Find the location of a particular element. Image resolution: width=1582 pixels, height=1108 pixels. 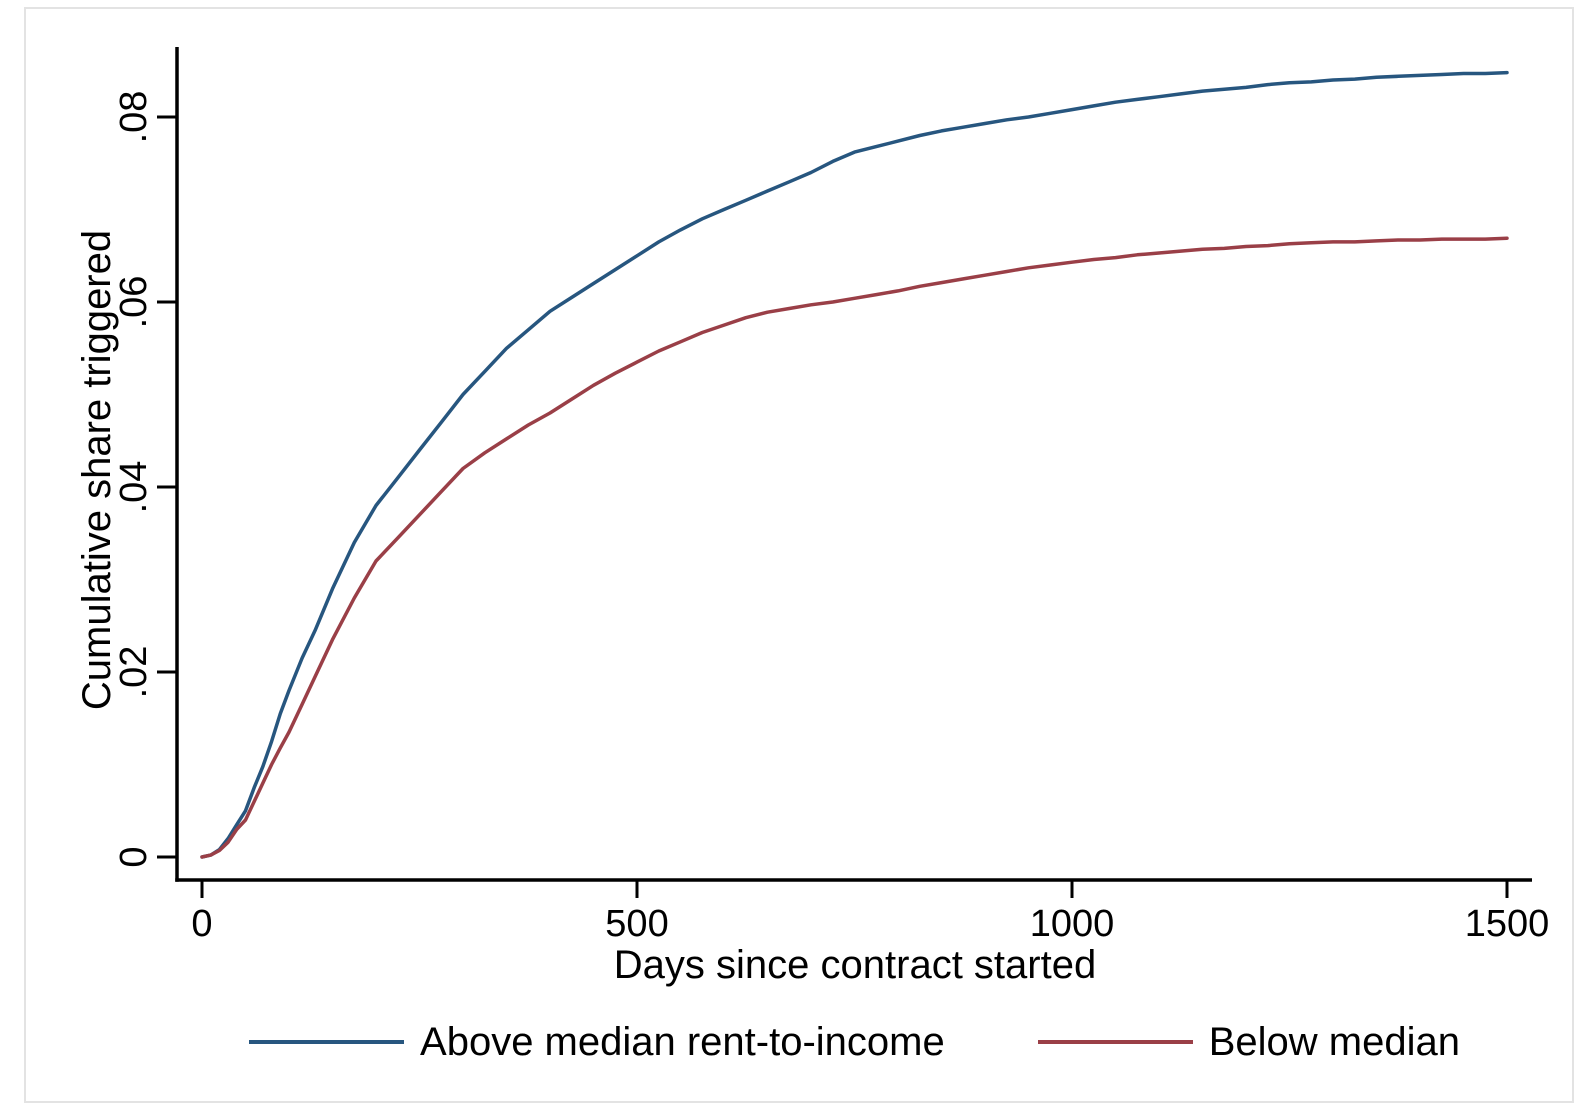

y-tick-label: 0 is located at coordinates (134, 856).